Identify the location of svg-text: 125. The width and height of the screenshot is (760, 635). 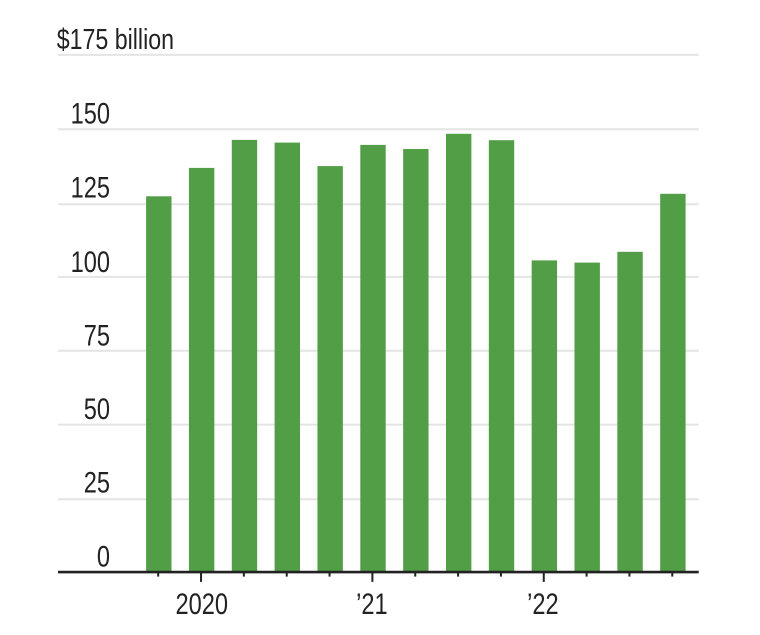
(90, 187).